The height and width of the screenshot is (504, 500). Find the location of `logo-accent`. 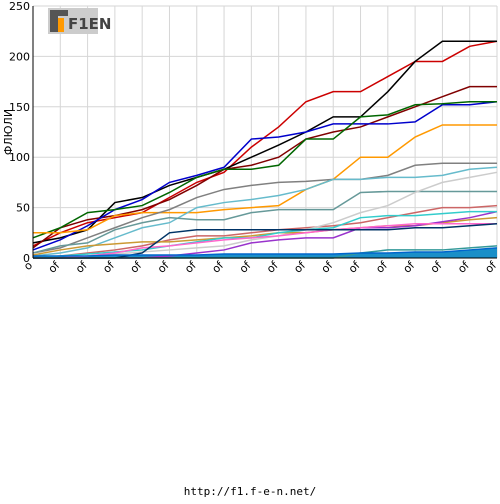

logo-accent is located at coordinates (61, 25).